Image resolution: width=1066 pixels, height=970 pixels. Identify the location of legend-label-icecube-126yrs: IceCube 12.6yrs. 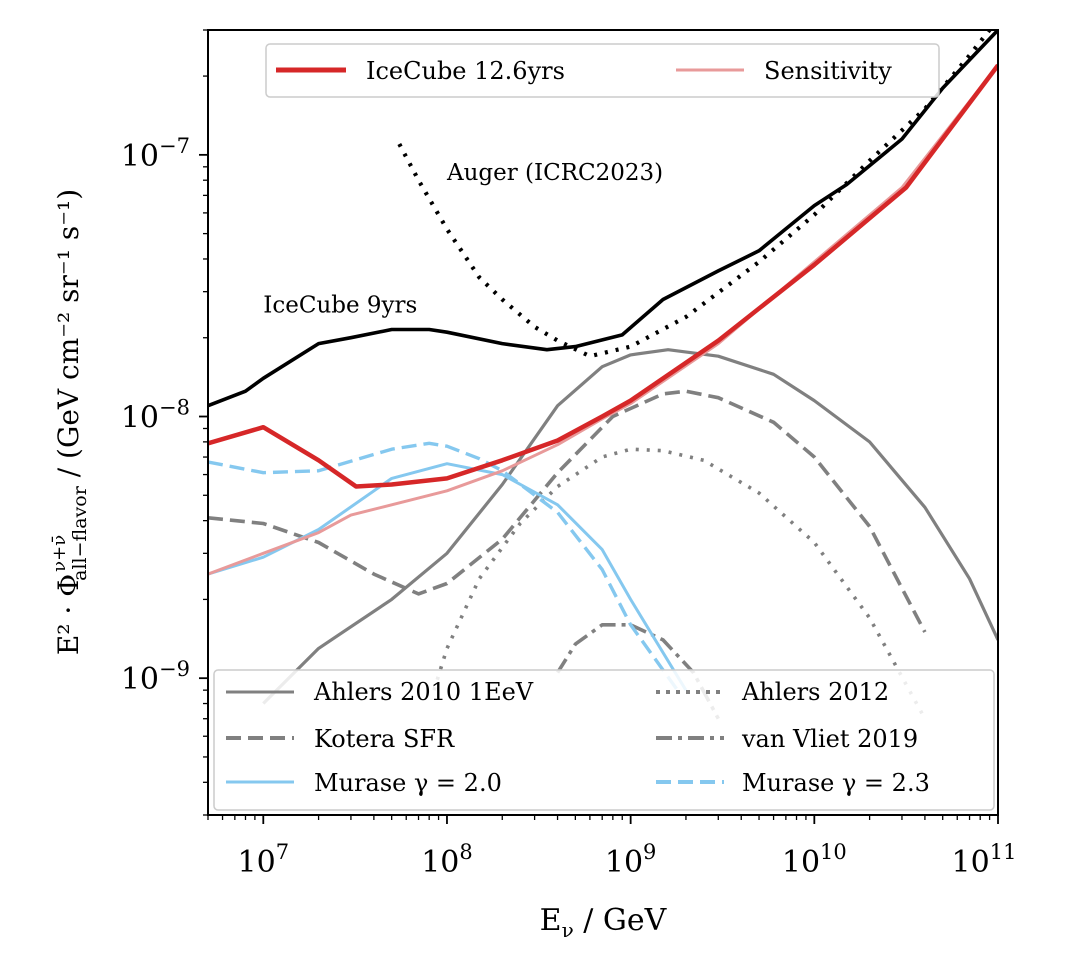
(465, 71).